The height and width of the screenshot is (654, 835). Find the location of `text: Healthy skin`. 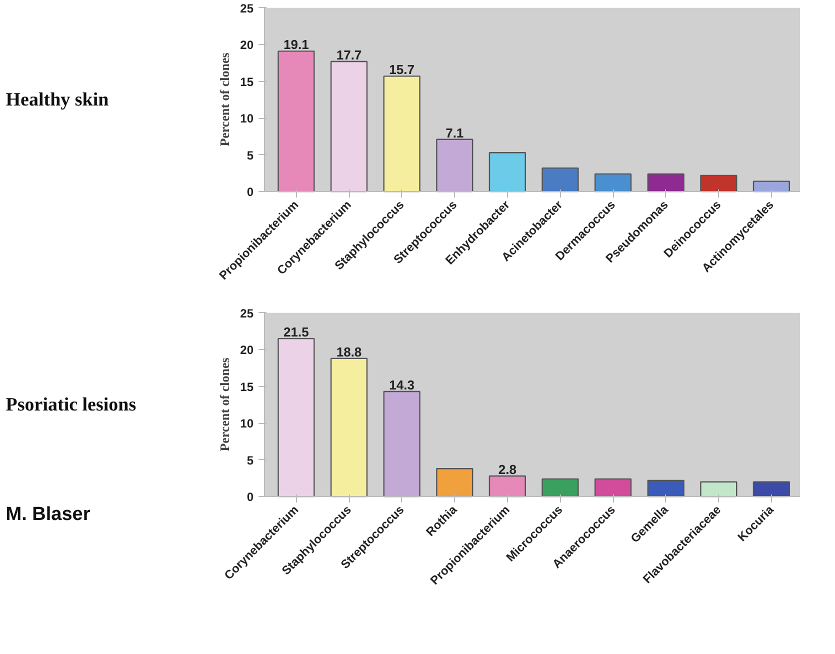

text: Healthy skin is located at coordinates (58, 100).